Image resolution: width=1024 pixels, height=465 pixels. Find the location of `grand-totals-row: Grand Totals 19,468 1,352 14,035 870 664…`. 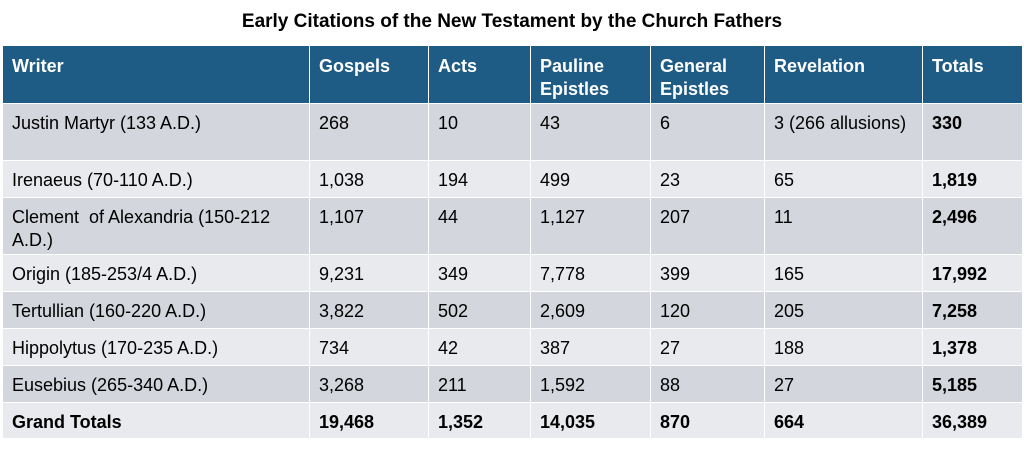

grand-totals-row: Grand Totals 19,468 1,352 14,035 870 664… is located at coordinates (512, 420).